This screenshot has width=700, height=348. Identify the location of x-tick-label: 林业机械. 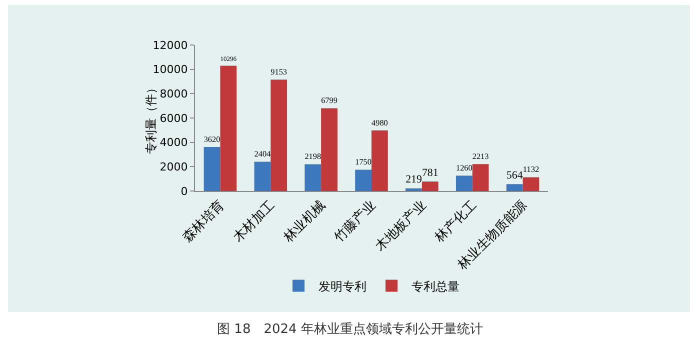
(304, 221).